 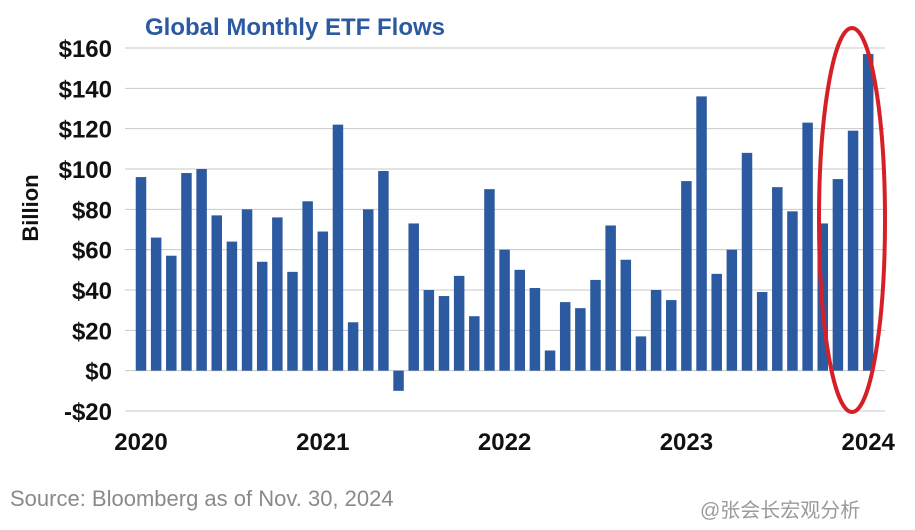 I want to click on x-tick-label: 2022, so click(x=504, y=442).